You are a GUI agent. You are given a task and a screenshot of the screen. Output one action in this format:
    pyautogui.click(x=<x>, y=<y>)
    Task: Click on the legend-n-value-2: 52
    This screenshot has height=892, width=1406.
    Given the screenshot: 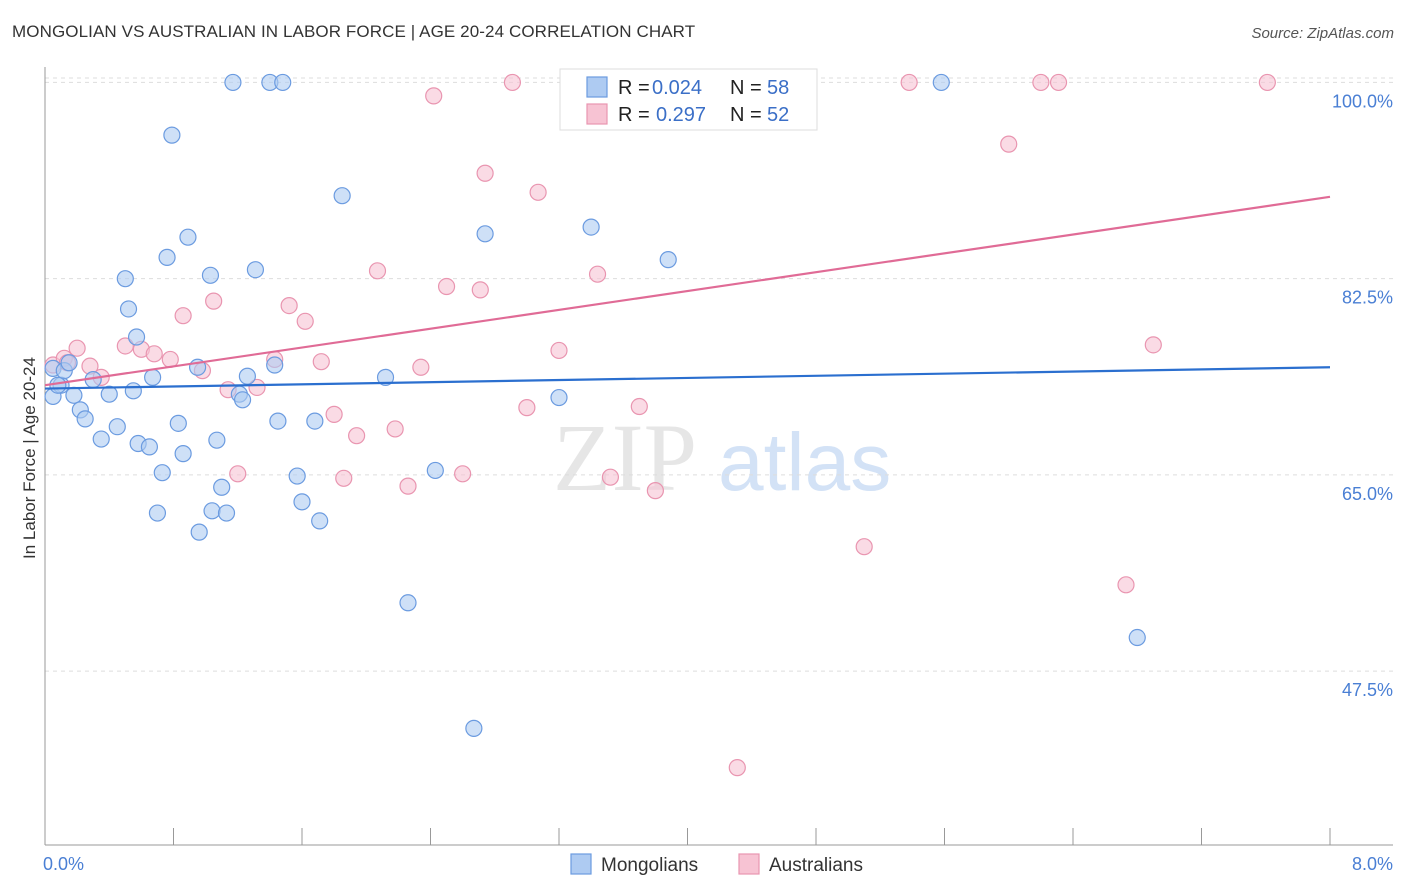 What is the action you would take?
    pyautogui.click(x=778, y=115)
    